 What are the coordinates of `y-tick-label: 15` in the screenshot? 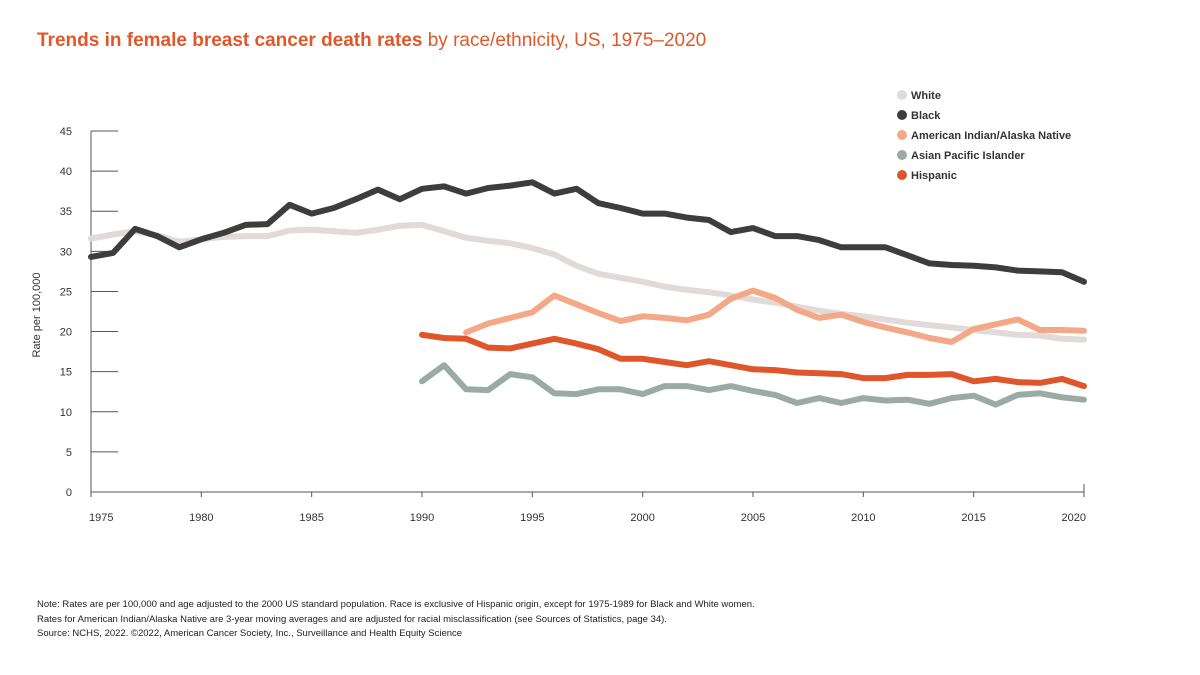 It's located at (66, 373).